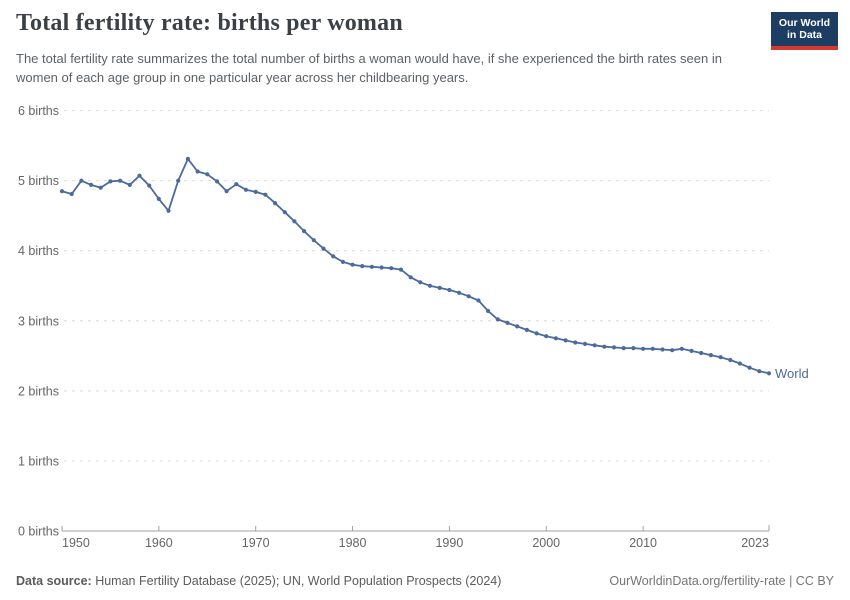 This screenshot has height=600, width=850. What do you see at coordinates (38, 391) in the screenshot?
I see `y-tick-label: 2 births` at bounding box center [38, 391].